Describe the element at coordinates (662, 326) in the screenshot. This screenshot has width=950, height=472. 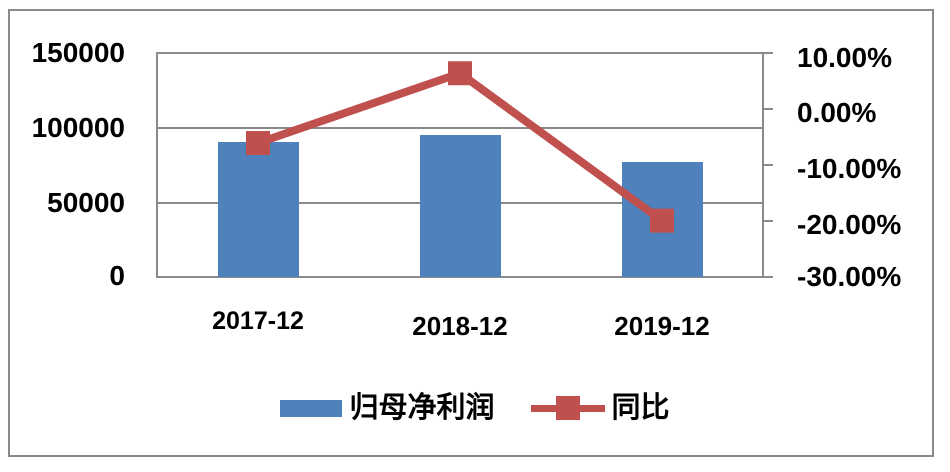
I see `x-axis-label: 2019-12` at that location.